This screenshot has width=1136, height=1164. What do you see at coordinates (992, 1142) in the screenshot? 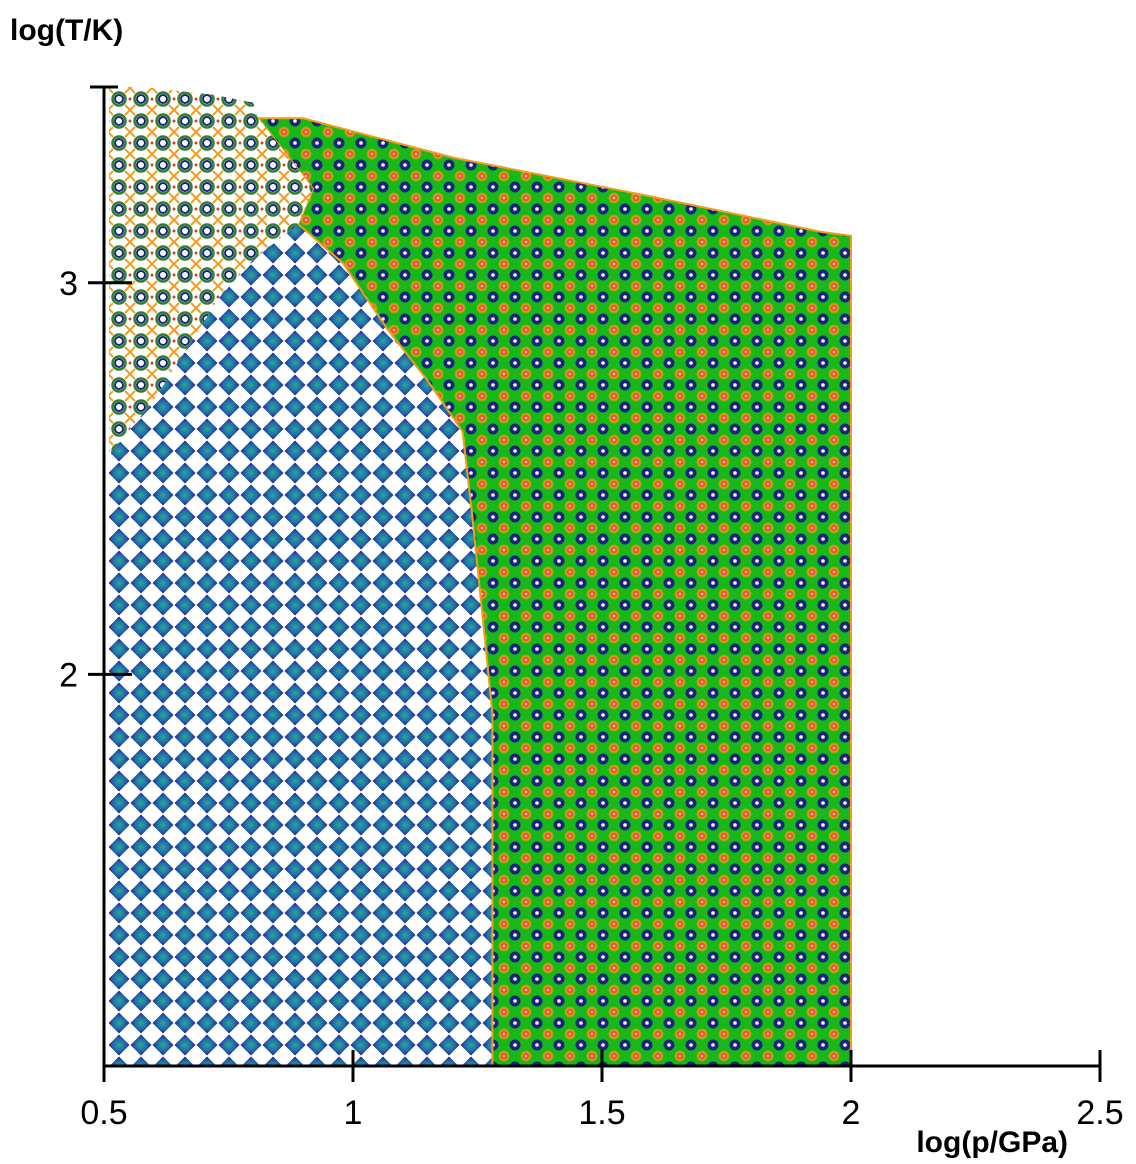
I see `x-axis-title: log(p/GPa)` at bounding box center [992, 1142].